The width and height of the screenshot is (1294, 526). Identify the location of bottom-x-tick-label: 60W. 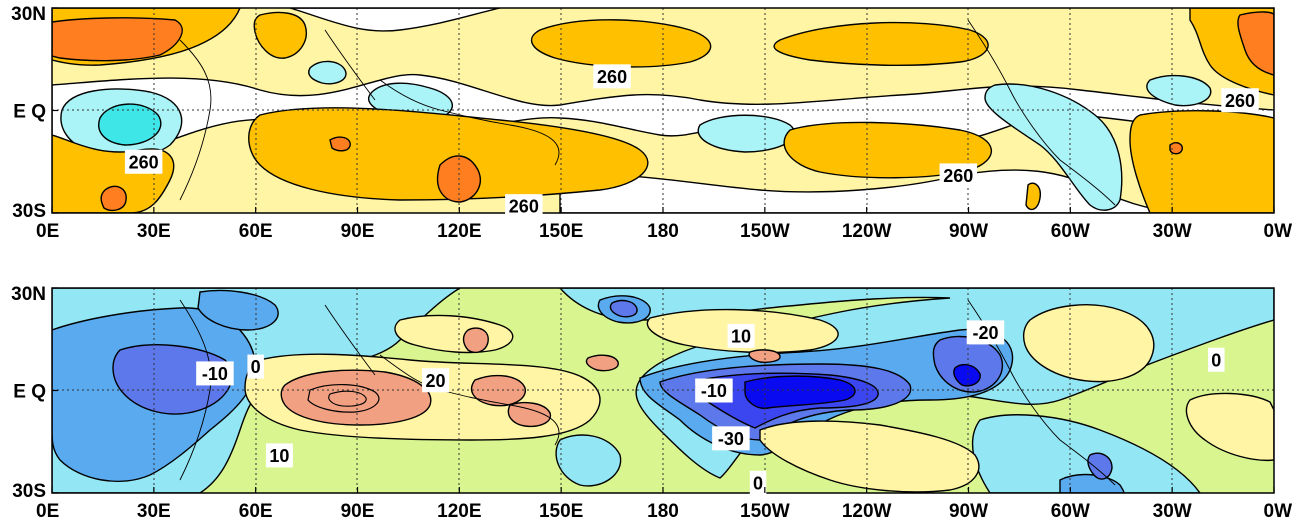
(1070, 511).